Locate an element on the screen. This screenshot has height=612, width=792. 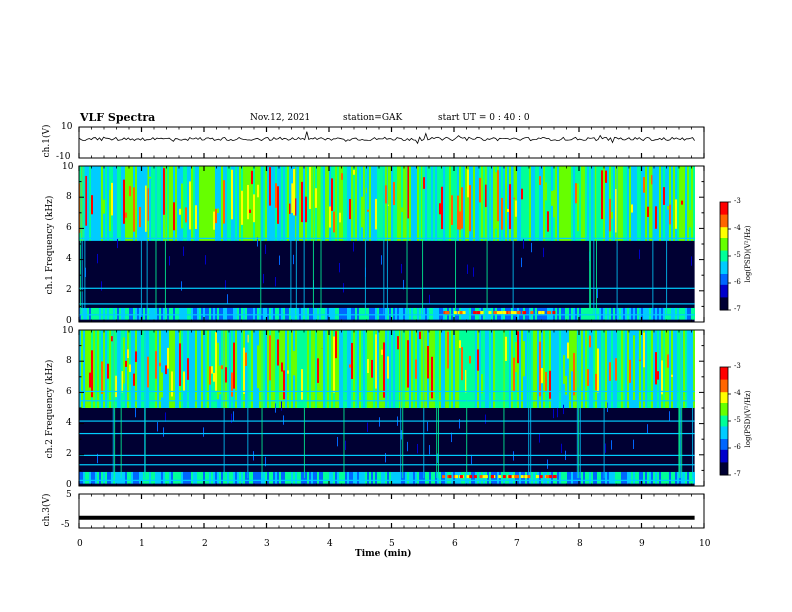
x-tick-label: 7 is located at coordinates (517, 544).